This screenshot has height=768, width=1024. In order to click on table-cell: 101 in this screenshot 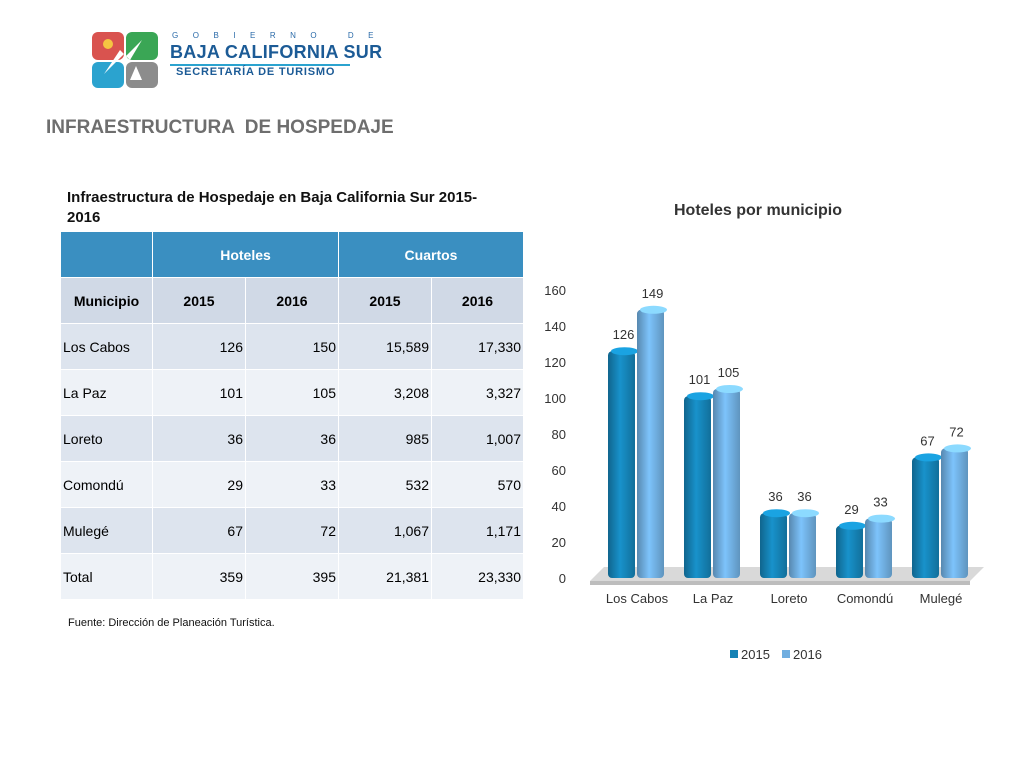, I will do `click(199, 392)`.